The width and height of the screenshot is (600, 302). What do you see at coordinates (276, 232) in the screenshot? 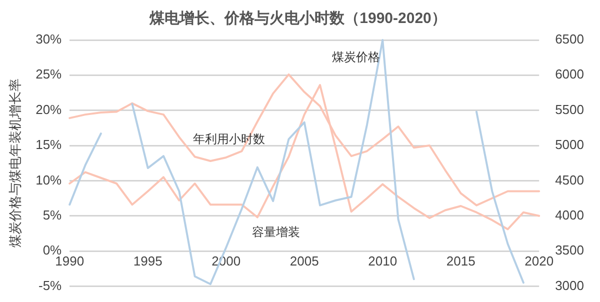
I see `series-label: 容量增装` at bounding box center [276, 232].